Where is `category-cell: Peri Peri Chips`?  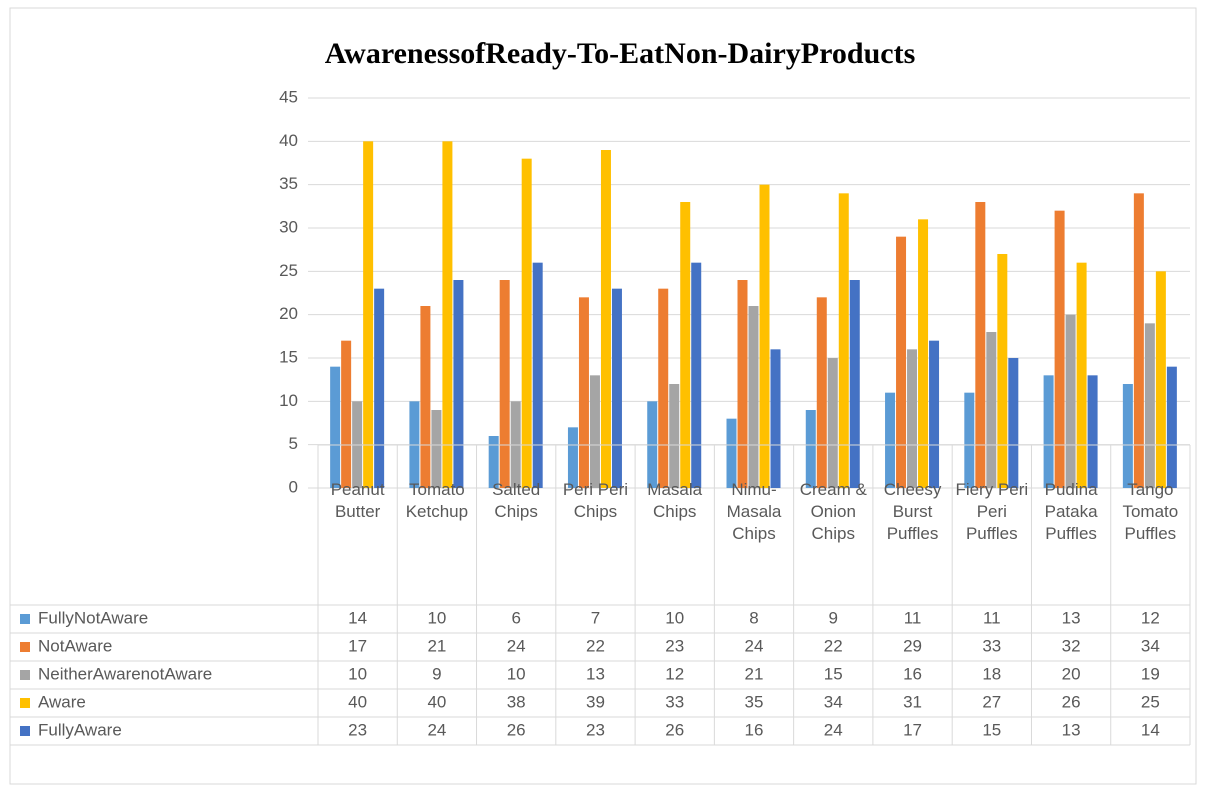 category-cell: Peri Peri Chips is located at coordinates (595, 500).